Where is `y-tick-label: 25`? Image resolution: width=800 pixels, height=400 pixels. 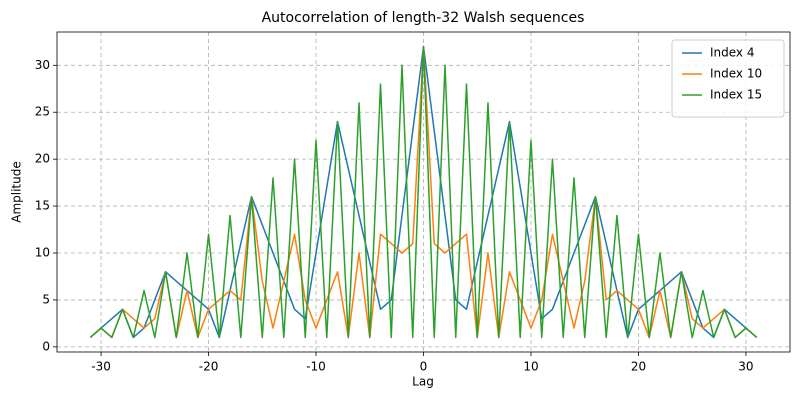
y-tick-label: 25 is located at coordinates (42, 112).